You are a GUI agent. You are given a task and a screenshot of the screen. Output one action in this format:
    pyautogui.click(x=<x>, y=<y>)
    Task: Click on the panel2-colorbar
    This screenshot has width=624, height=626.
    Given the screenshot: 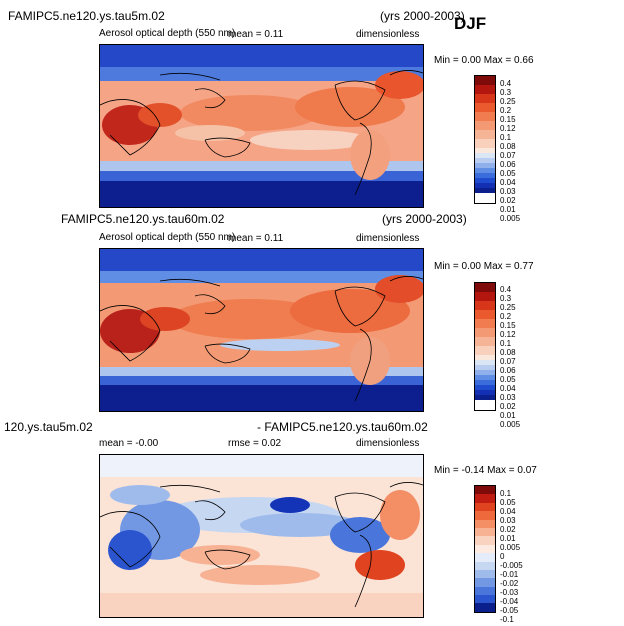 What is the action you would take?
    pyautogui.click(x=485, y=346)
    